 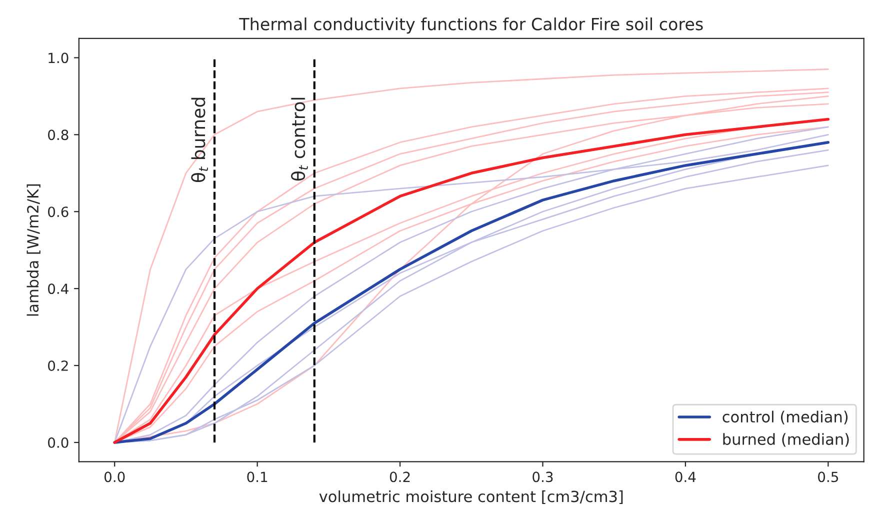 What do you see at coordinates (58, 58) in the screenshot?
I see `y-tick-label: 1.0` at bounding box center [58, 58].